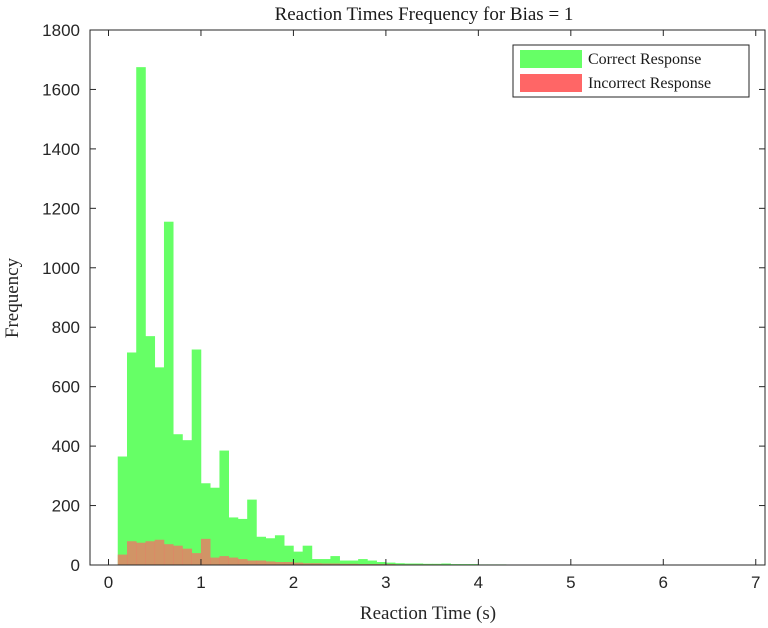 The image size is (768, 628). What do you see at coordinates (66, 446) in the screenshot?
I see `y-tick-label: 400` at bounding box center [66, 446].